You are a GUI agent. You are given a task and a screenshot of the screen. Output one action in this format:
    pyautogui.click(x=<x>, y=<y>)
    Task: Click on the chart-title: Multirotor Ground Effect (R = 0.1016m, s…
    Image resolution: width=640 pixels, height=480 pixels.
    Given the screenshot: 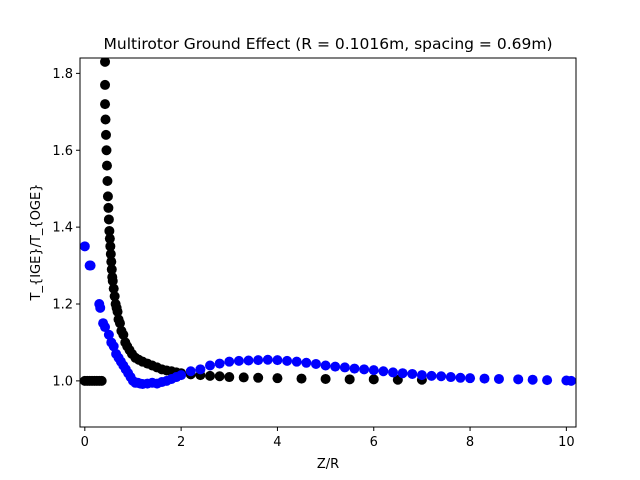 What is the action you would take?
    pyautogui.click(x=328, y=44)
    